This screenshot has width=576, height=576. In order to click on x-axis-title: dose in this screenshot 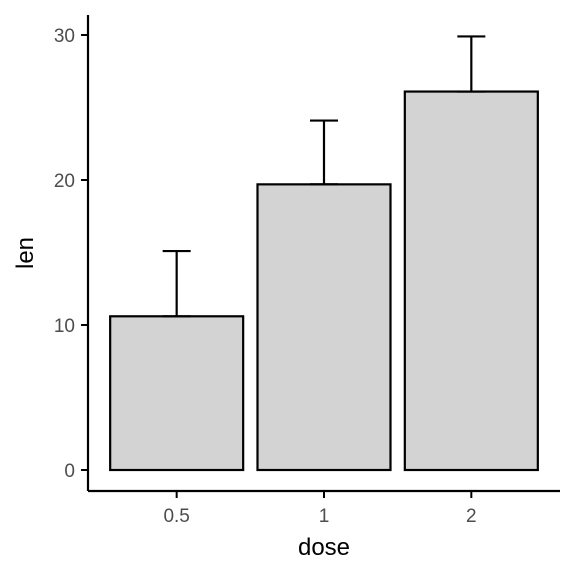, I will do `click(324, 547)`.